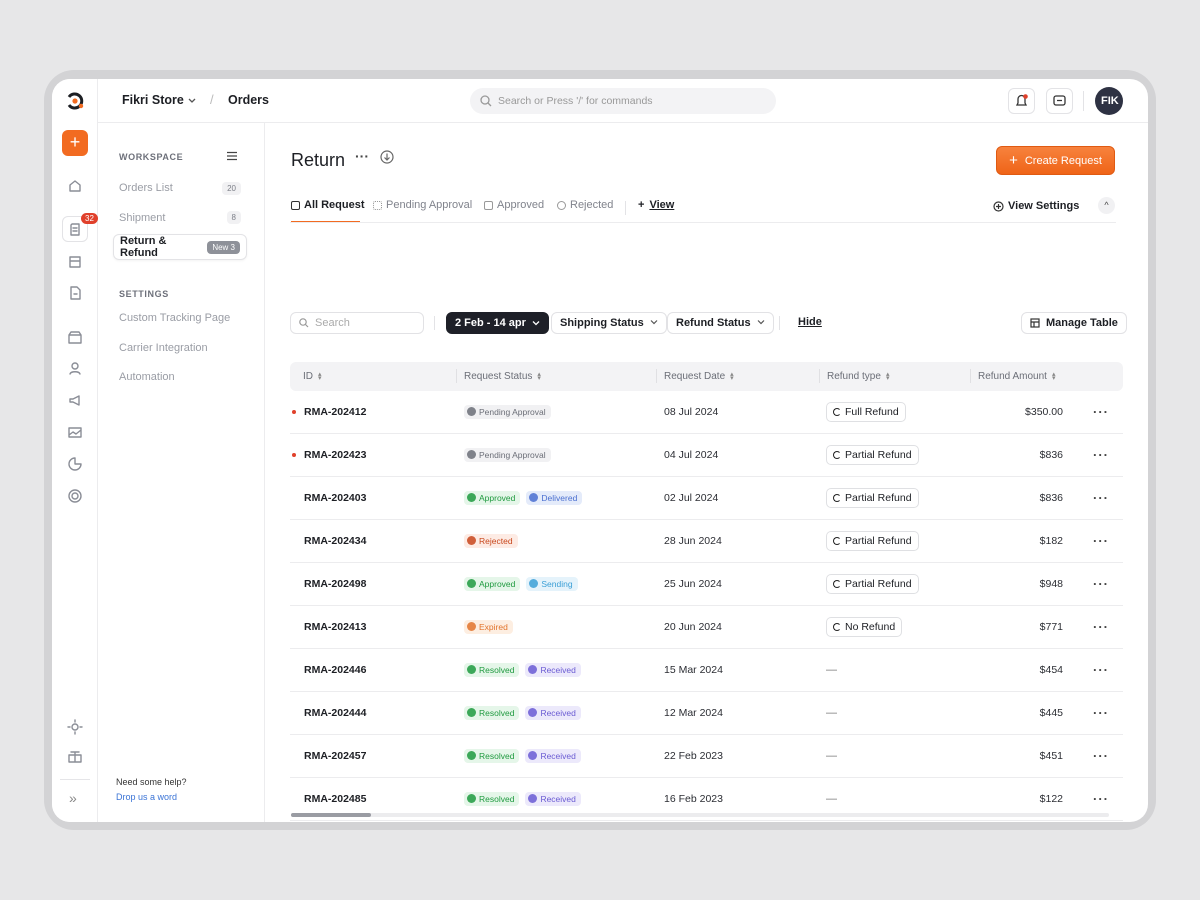 This screenshot has height=900, width=1200. I want to click on icon-shape, so click(74, 400).